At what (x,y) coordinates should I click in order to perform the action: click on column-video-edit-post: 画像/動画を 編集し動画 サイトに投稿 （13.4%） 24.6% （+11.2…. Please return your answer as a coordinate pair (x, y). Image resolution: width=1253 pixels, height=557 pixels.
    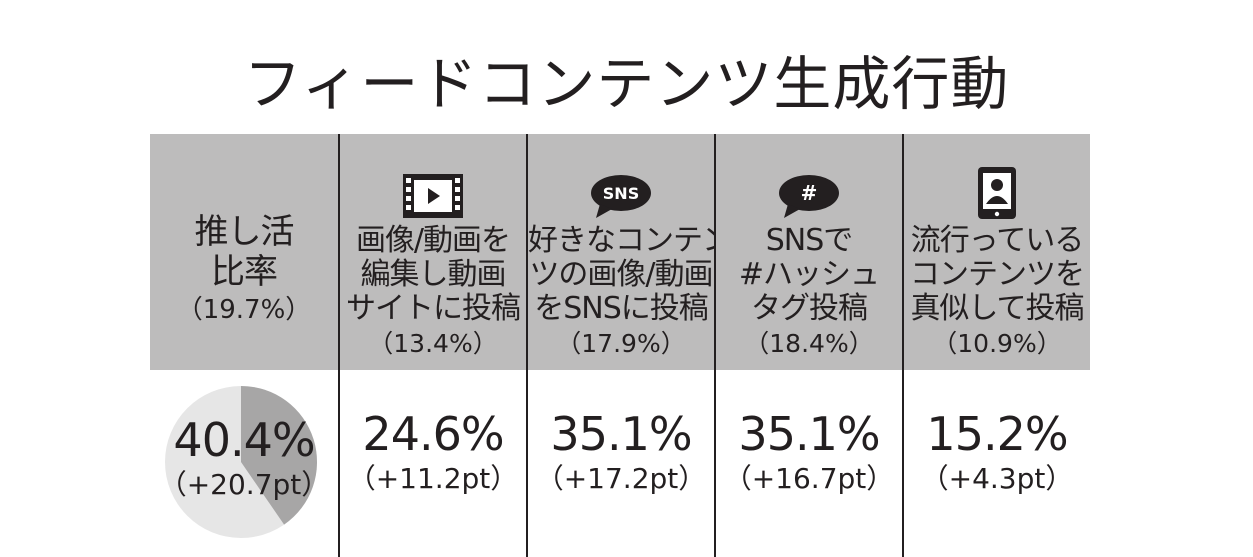
    Looking at the image, I should click on (432, 345).